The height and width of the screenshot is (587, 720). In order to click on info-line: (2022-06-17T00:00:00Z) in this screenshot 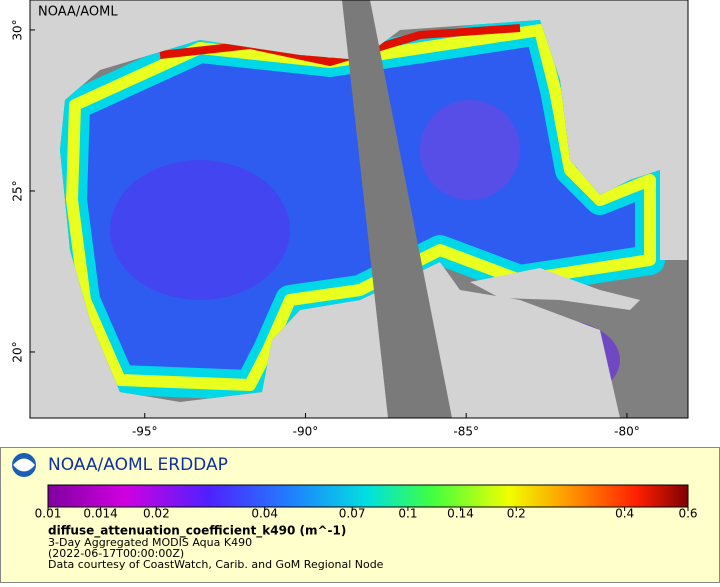, I will do `click(116, 553)`.